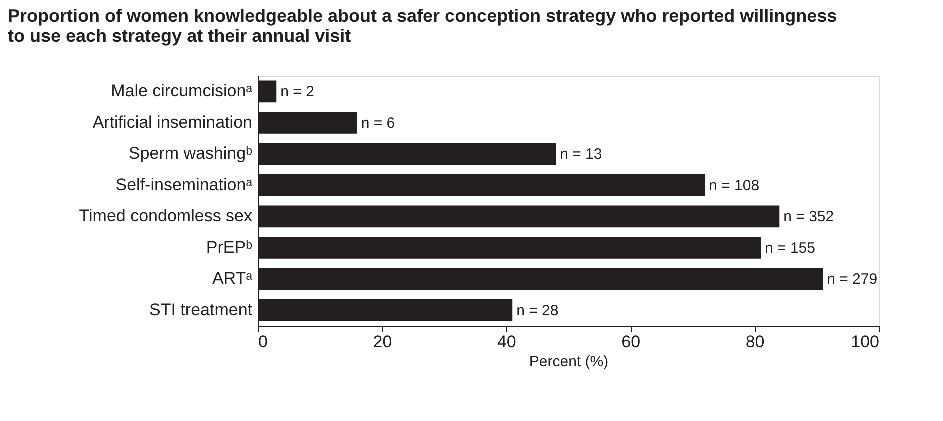 Image resolution: width=943 pixels, height=421 pixels. I want to click on x-tick-label: 60, so click(631, 342).